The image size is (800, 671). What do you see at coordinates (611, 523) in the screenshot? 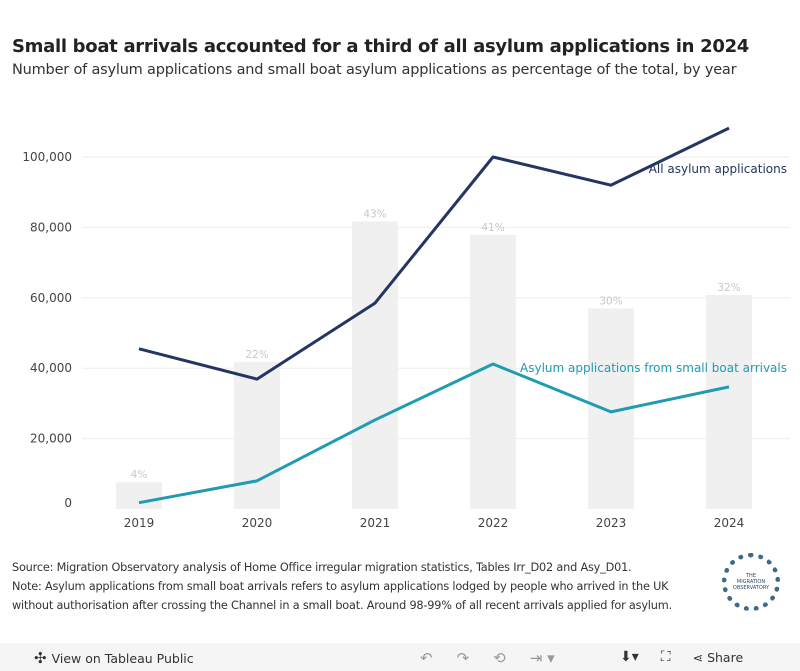
I see `x-tick-label: 2023` at bounding box center [611, 523].